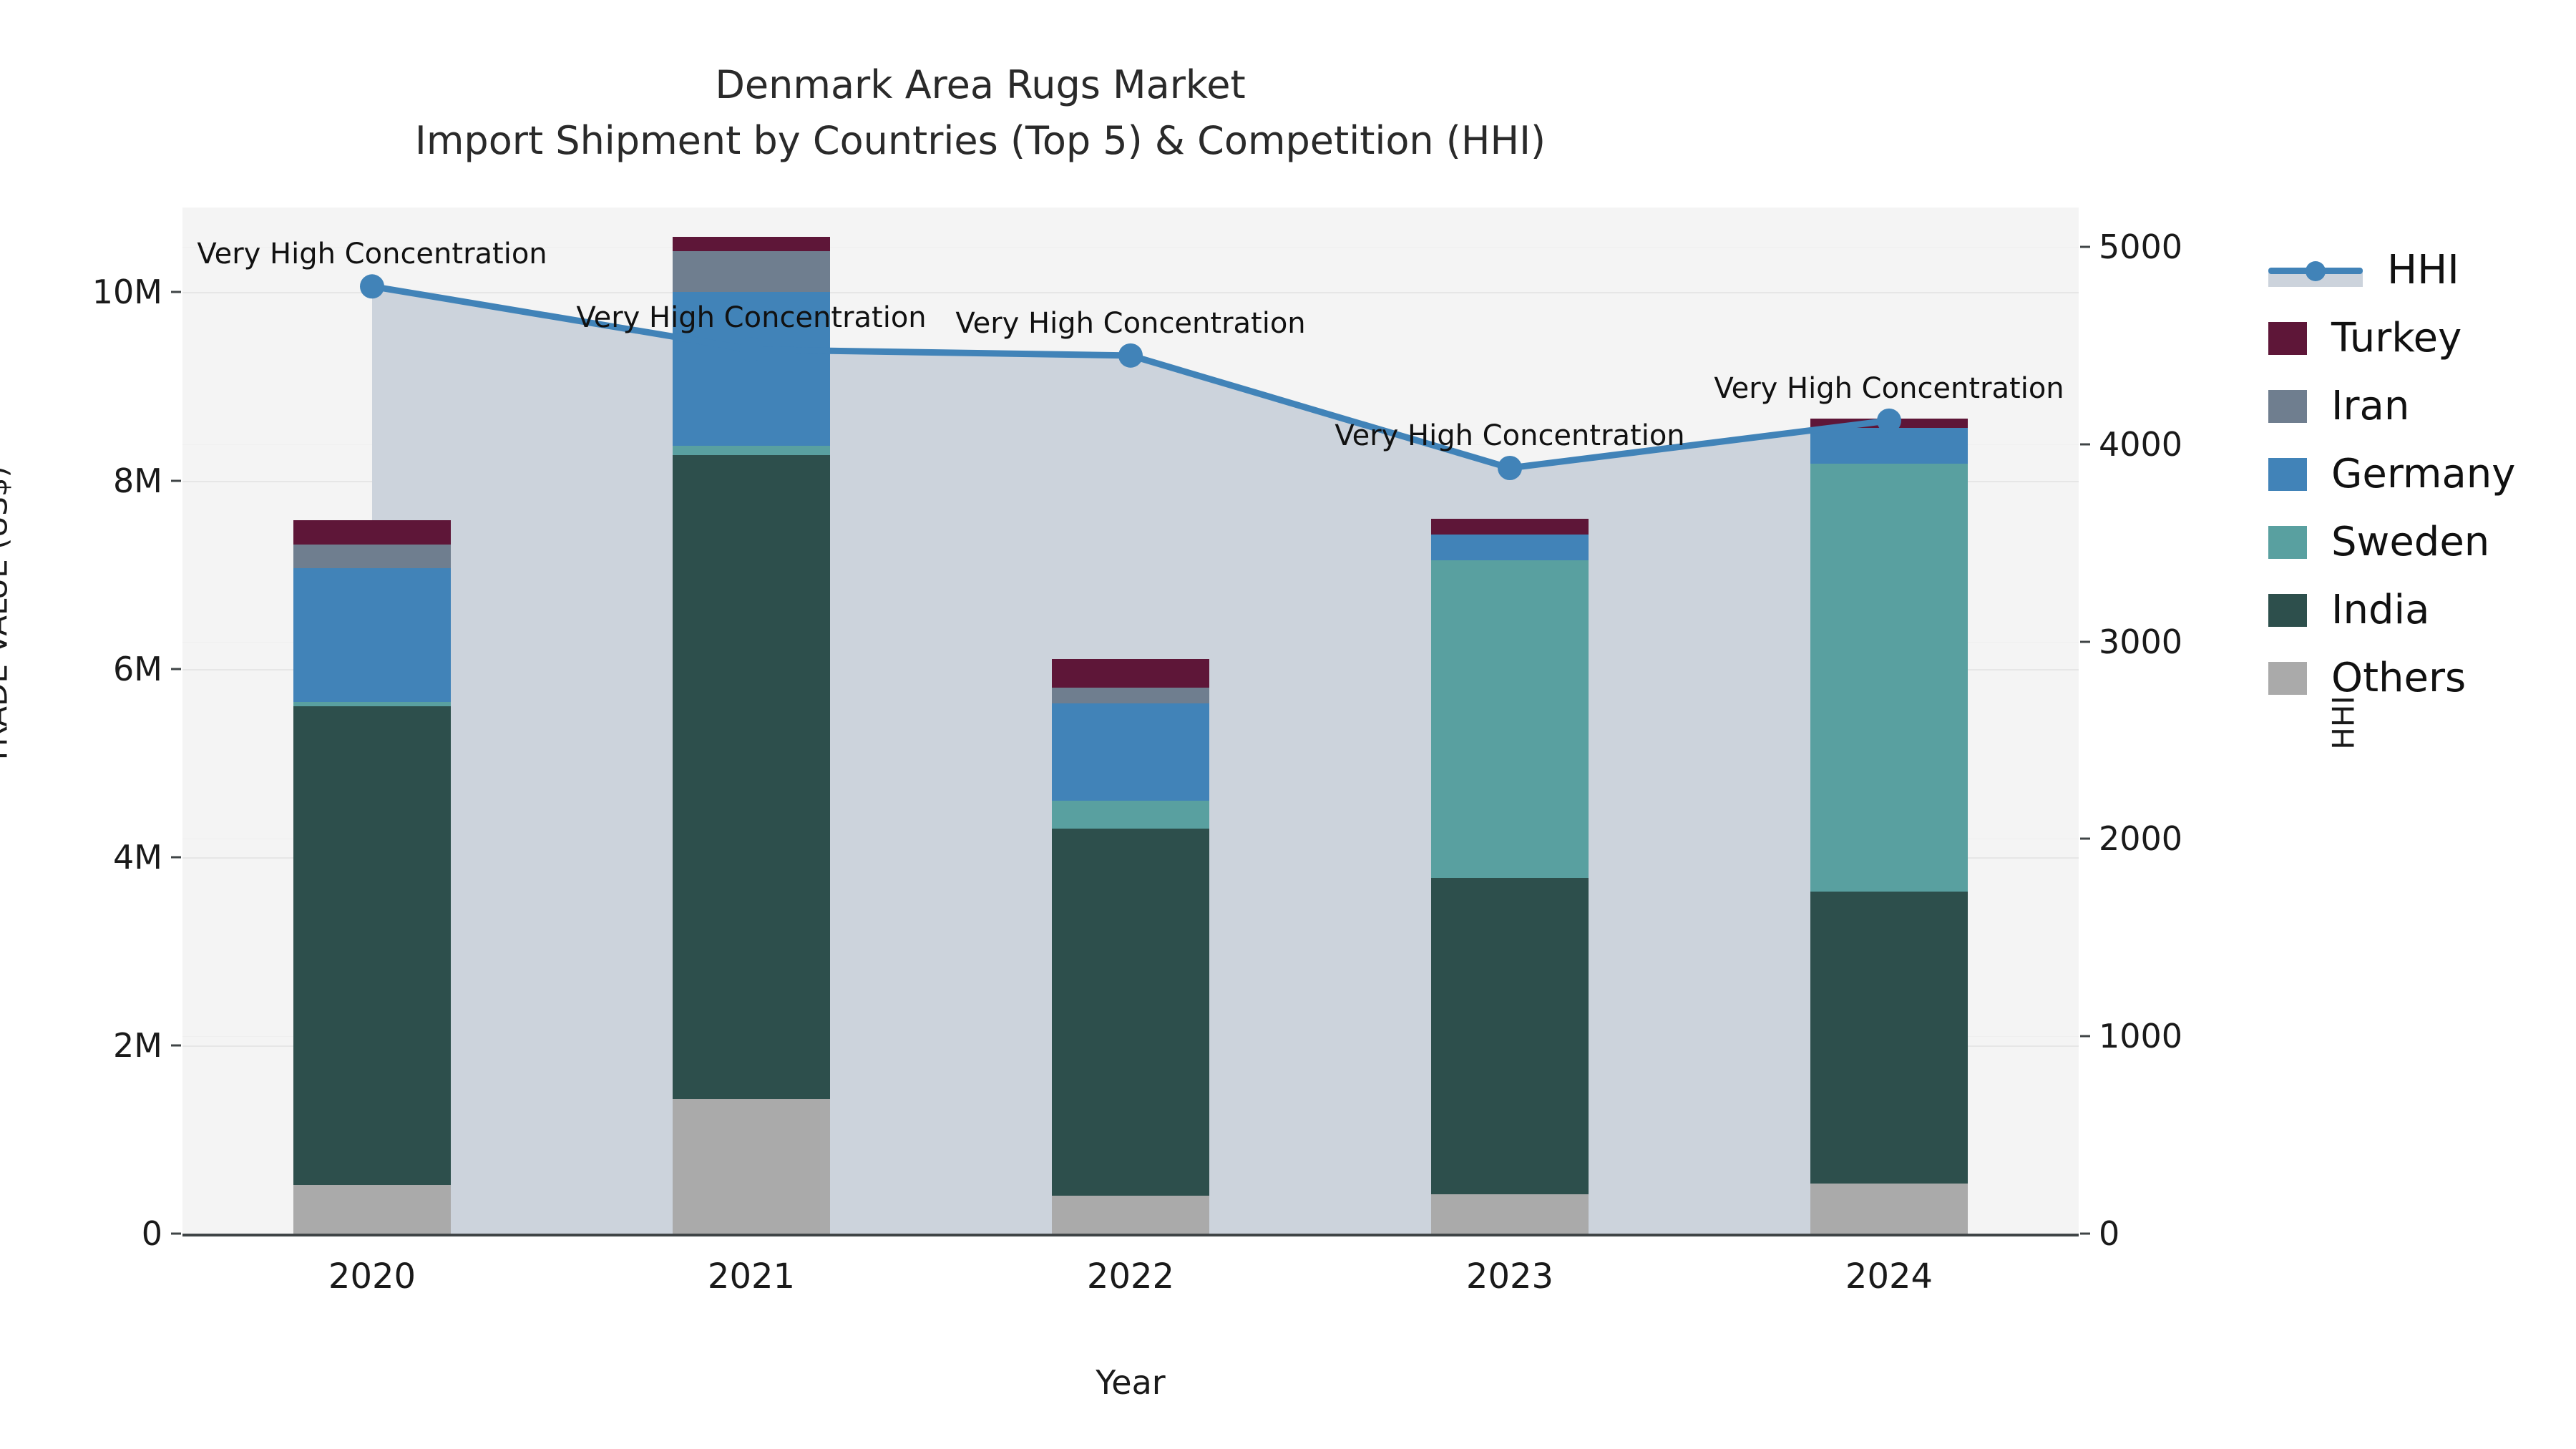  Describe the element at coordinates (981, 84) in the screenshot. I see `chart-title: Denmark Area Rugs Market` at that location.